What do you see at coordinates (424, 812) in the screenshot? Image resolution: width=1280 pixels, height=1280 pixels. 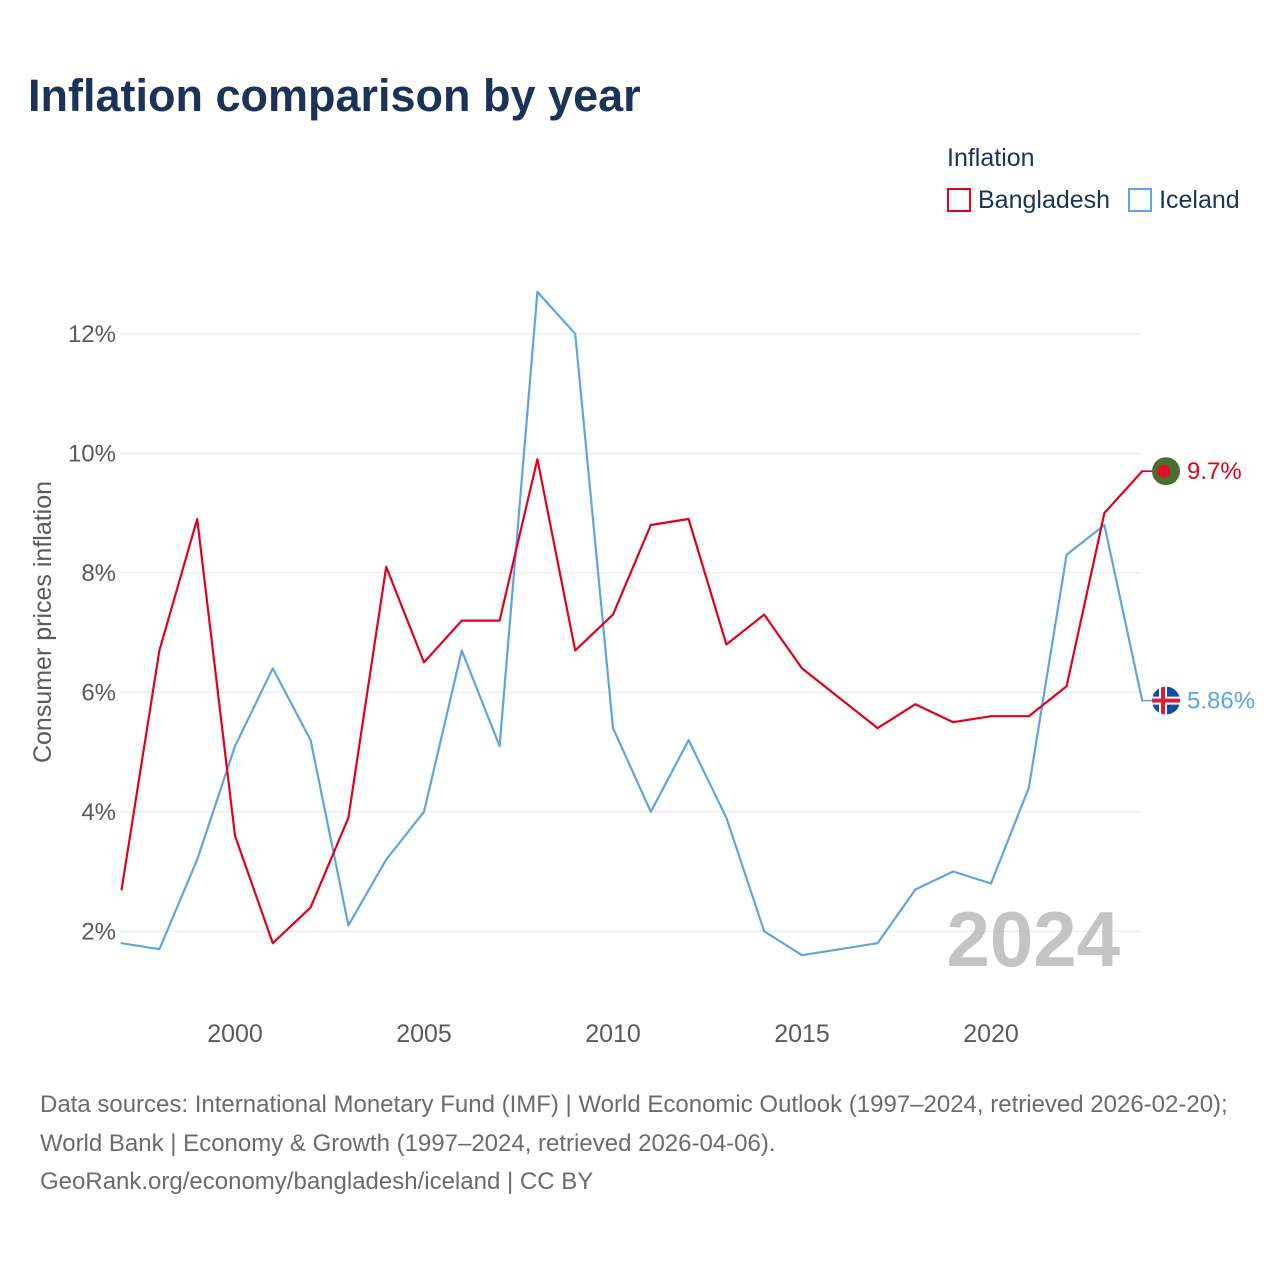 I see `iceland-point-2005` at bounding box center [424, 812].